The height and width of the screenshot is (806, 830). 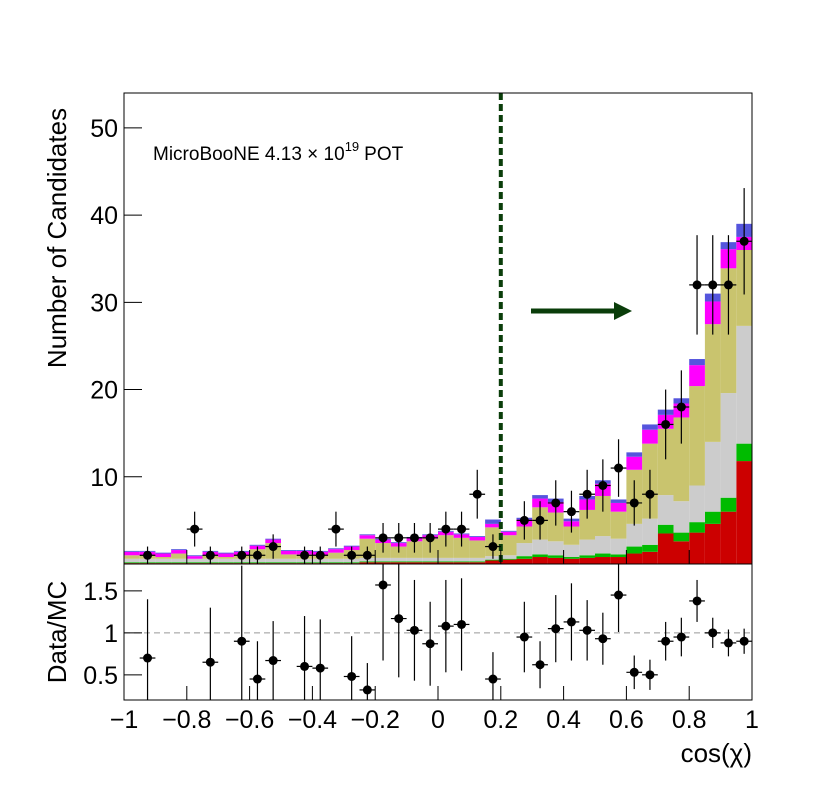 What do you see at coordinates (626, 720) in the screenshot?
I see `x-tick-label: 0.6` at bounding box center [626, 720].